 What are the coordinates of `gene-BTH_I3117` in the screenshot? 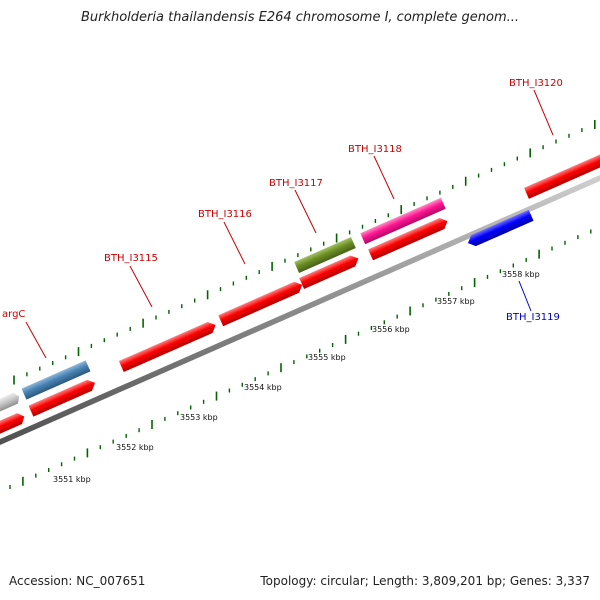 It's located at (325, 255).